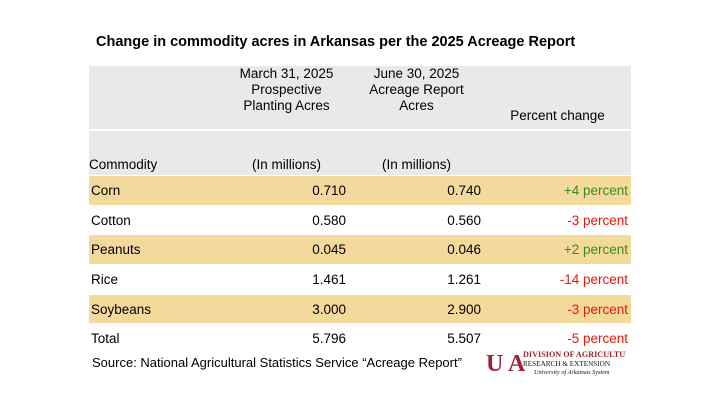 The width and height of the screenshot is (720, 405). What do you see at coordinates (557, 279) in the screenshot?
I see `percent-change-cell: -14 percent` at bounding box center [557, 279].